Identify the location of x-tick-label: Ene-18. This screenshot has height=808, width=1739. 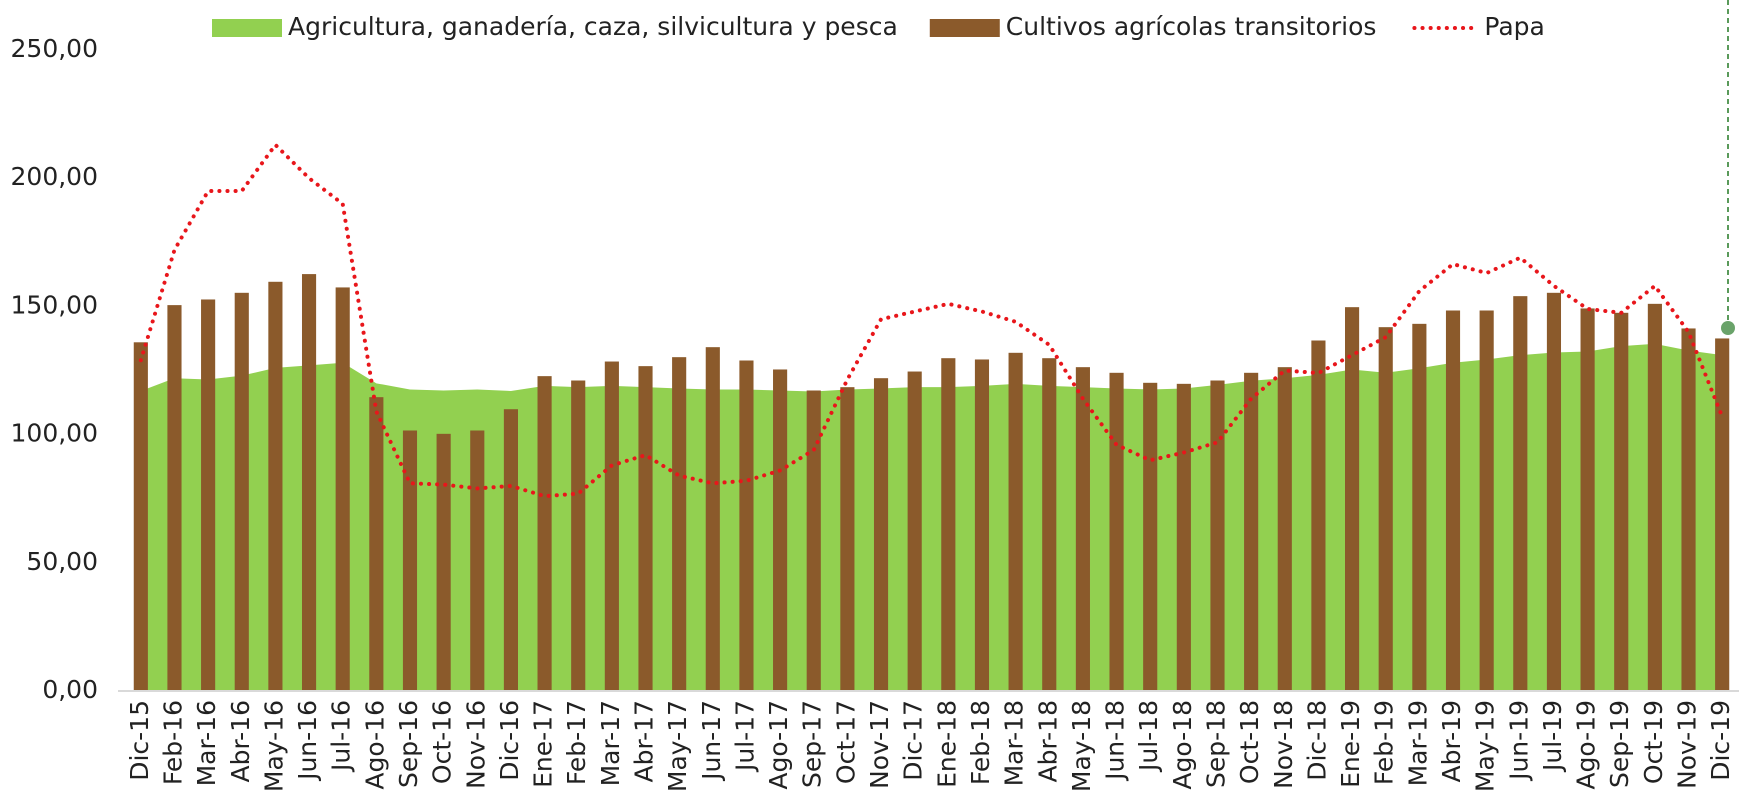
(946, 744).